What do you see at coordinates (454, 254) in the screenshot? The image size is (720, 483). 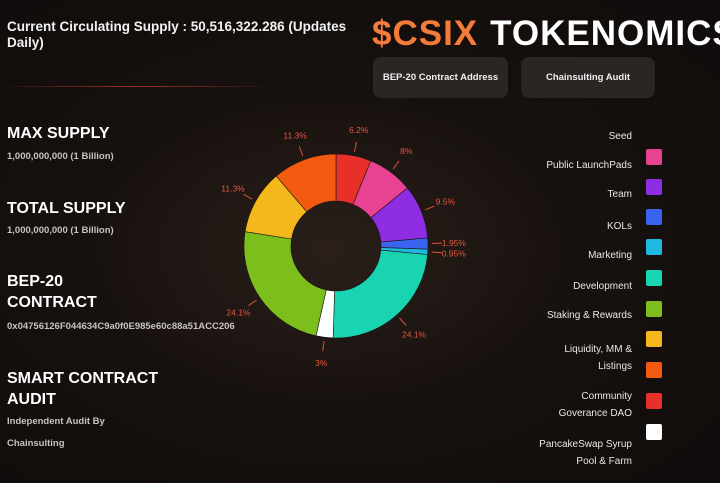 I see `slice-label: 0.95%` at bounding box center [454, 254].